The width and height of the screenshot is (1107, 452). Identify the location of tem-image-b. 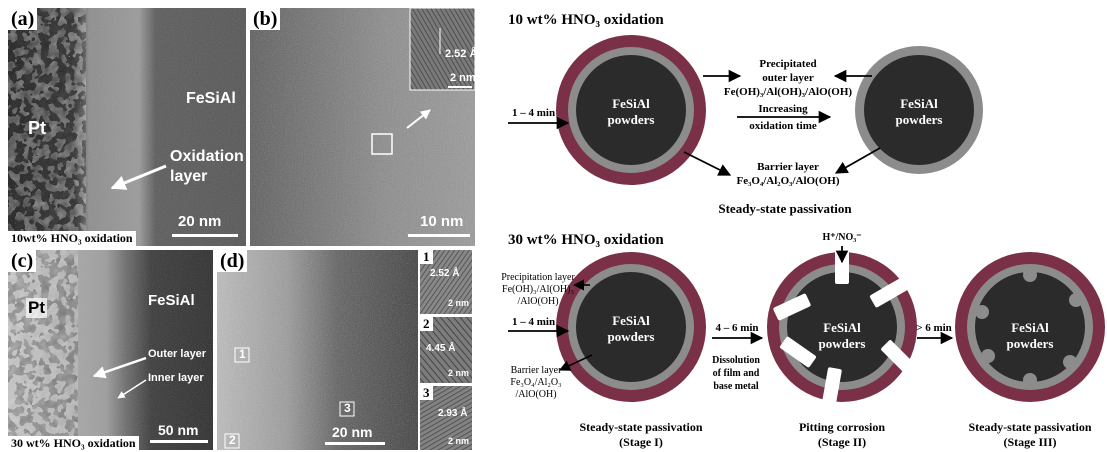
(362, 127).